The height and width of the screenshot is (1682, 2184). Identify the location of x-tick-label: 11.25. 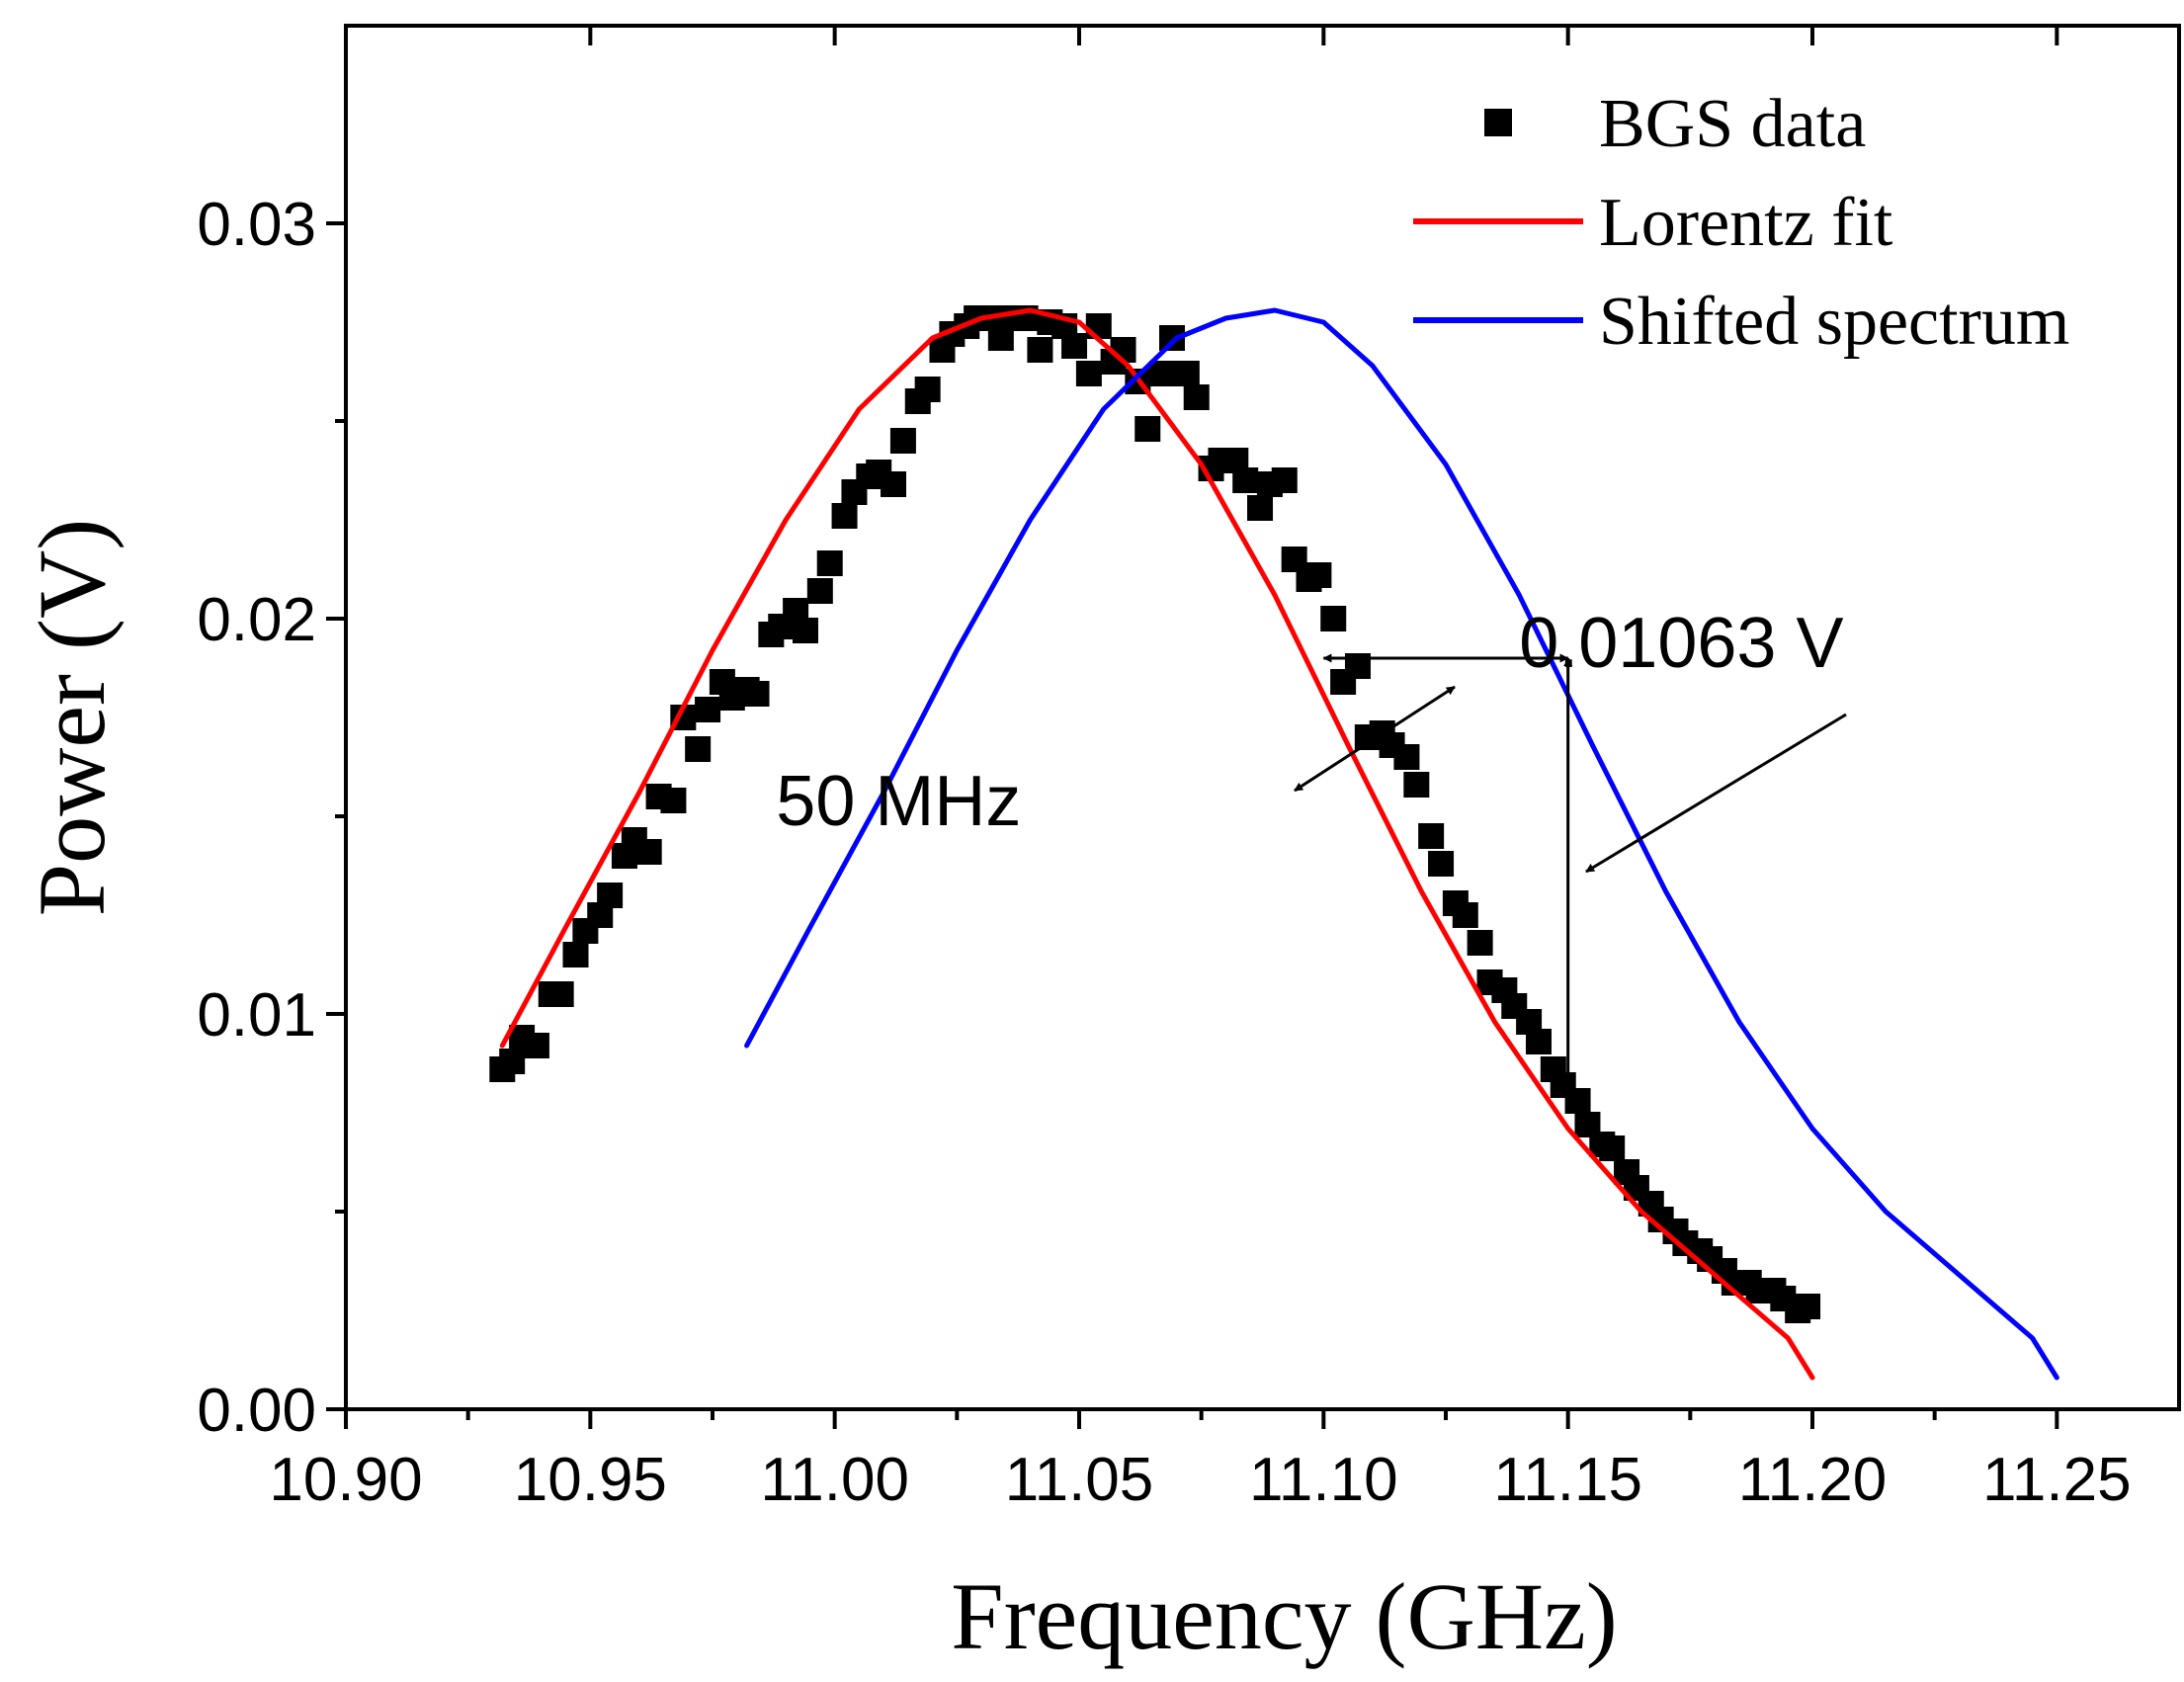
(2057, 1480).